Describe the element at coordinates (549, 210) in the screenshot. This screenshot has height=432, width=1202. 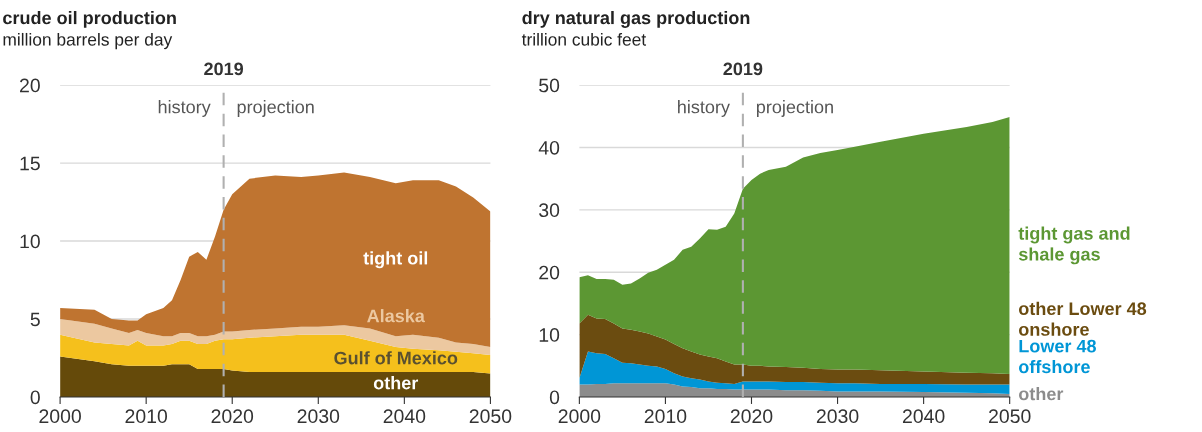
I see `y-tick-label: 30` at that location.